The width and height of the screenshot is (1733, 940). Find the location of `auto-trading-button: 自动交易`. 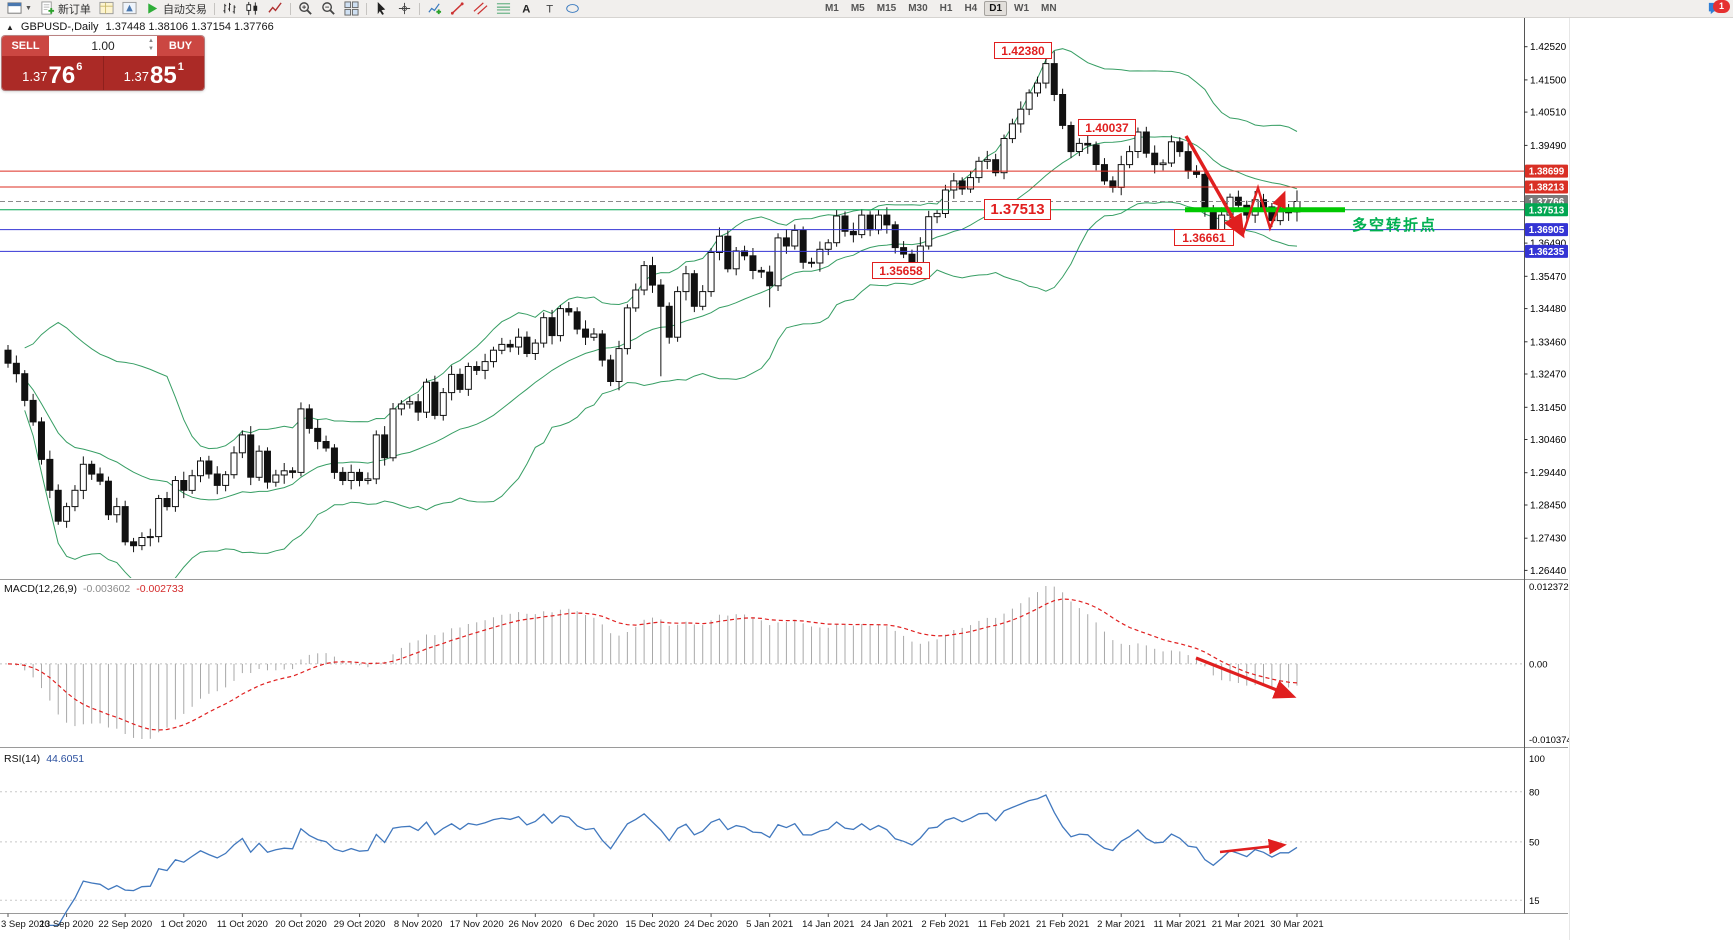

auto-trading-button: 自动交易 is located at coordinates (176, 9).